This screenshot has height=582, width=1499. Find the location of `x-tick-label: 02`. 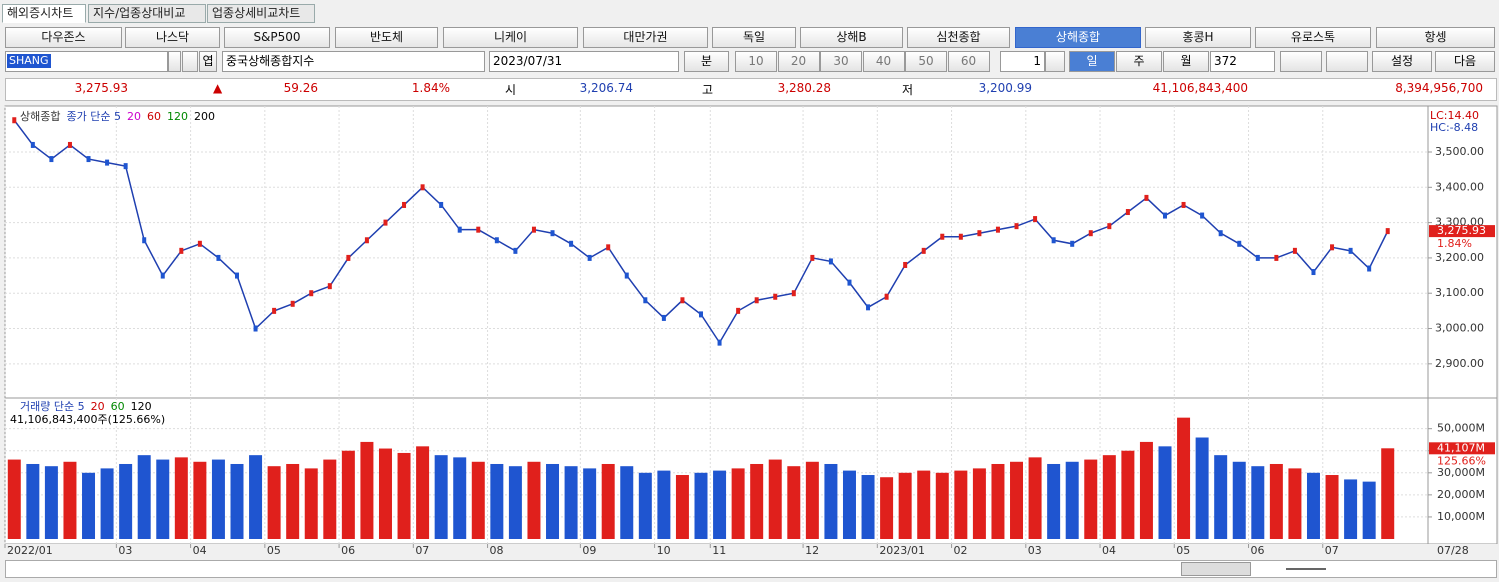

x-tick-label: 02 is located at coordinates (961, 550).